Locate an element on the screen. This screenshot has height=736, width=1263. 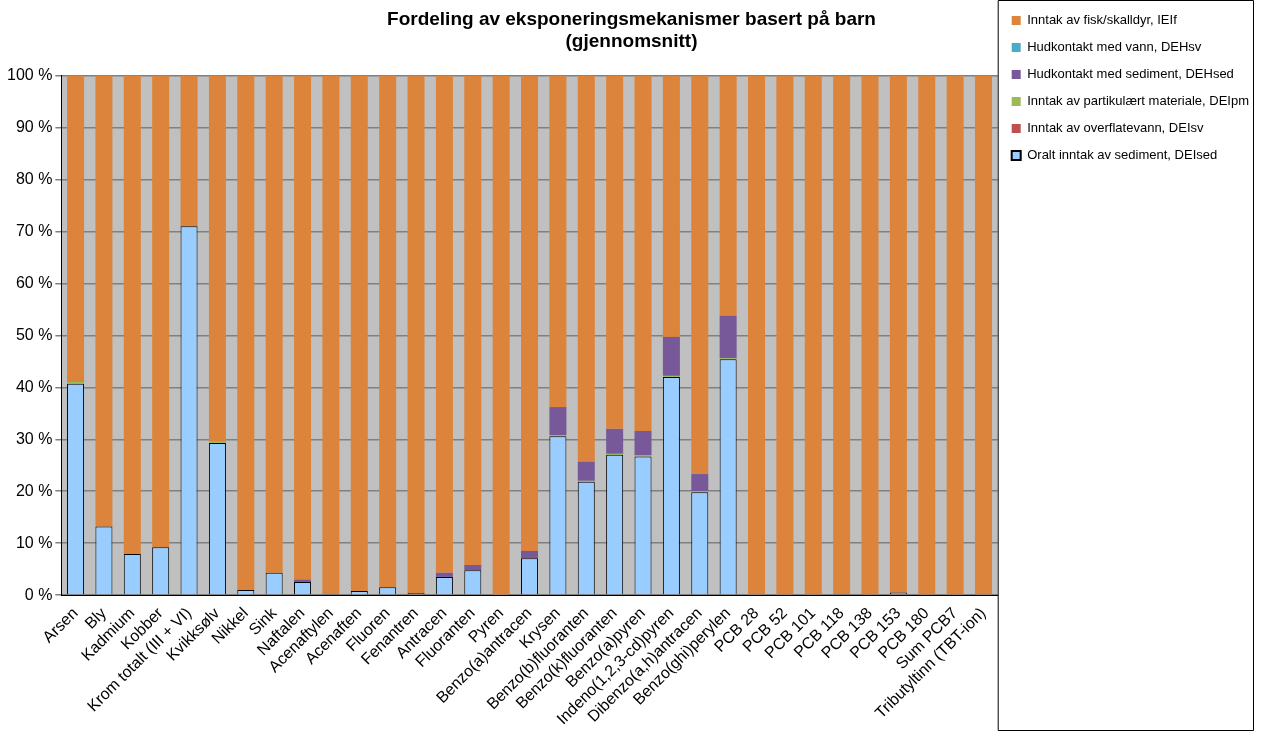
legend-label: Inntak av partikulært materiale, DEIpm is located at coordinates (1138, 101).